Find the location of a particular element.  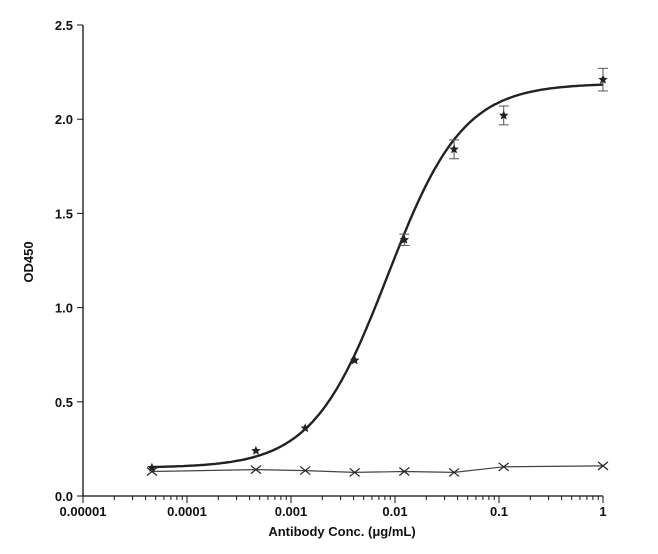

y-tick-label: 1.0 is located at coordinates (64, 308).